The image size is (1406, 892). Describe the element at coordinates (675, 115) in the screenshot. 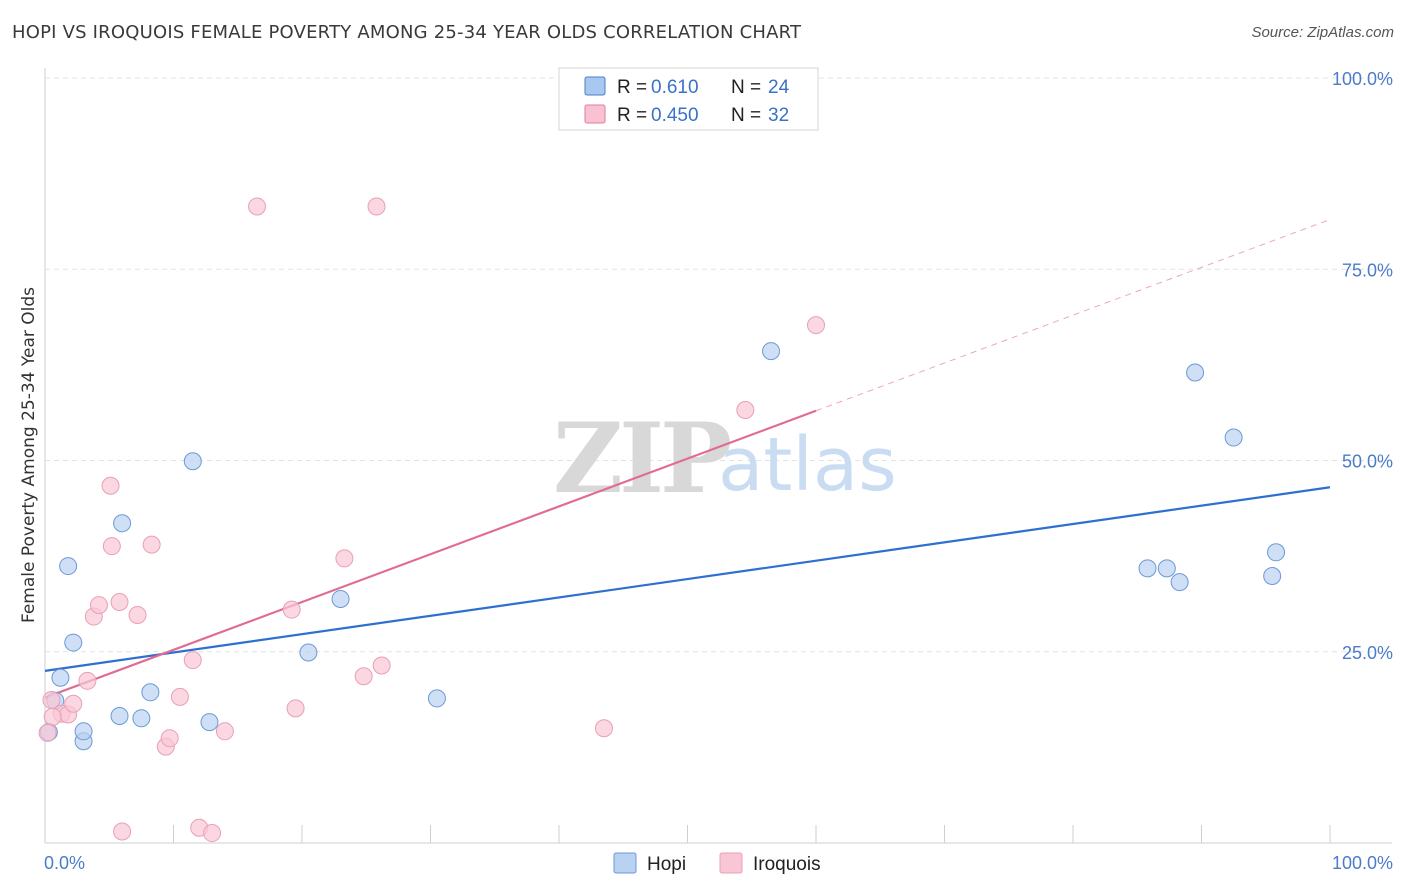

I see `legend-r-value: 0.450` at that location.